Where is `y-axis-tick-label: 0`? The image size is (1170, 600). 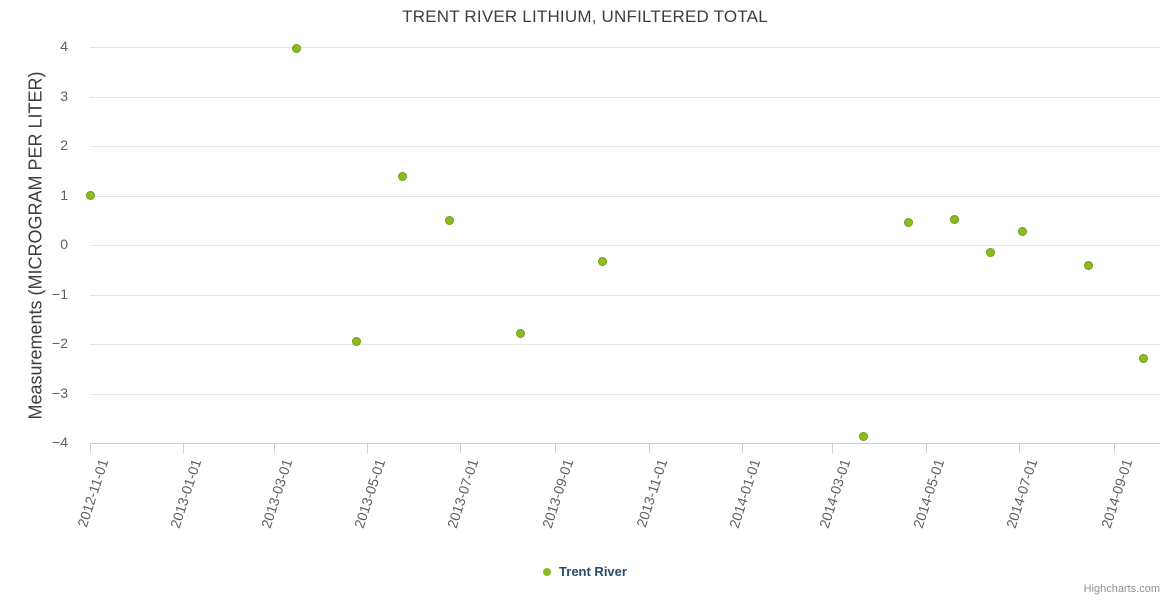 y-axis-tick-label: 0 is located at coordinates (64, 244).